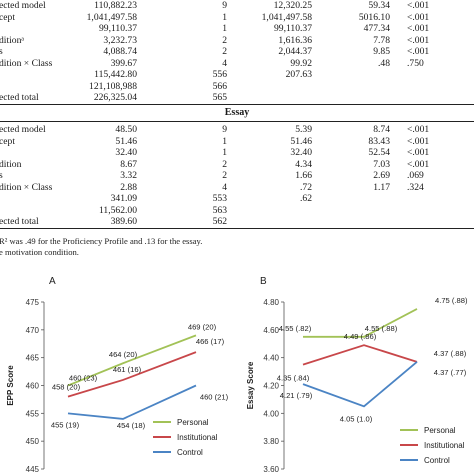  Describe the element at coordinates (271, 441) in the screenshot. I see `y-tick-label: 3.80` at that location.